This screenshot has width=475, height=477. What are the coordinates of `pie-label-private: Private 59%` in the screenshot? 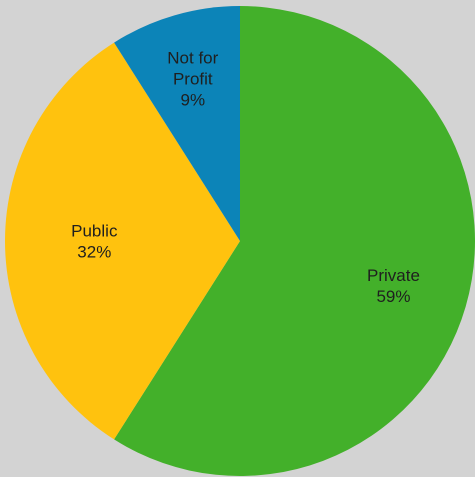 It's located at (393, 286).